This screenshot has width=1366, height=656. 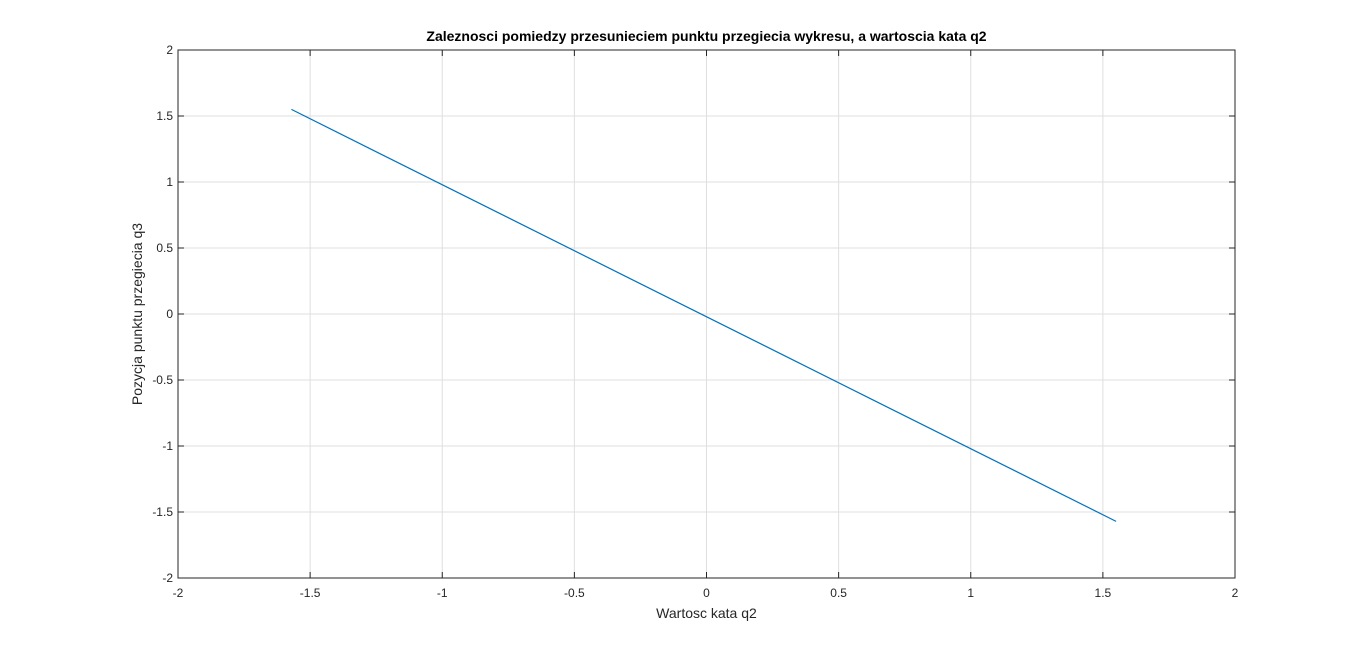 I want to click on y-tick-label: -1.5, so click(x=162, y=512).